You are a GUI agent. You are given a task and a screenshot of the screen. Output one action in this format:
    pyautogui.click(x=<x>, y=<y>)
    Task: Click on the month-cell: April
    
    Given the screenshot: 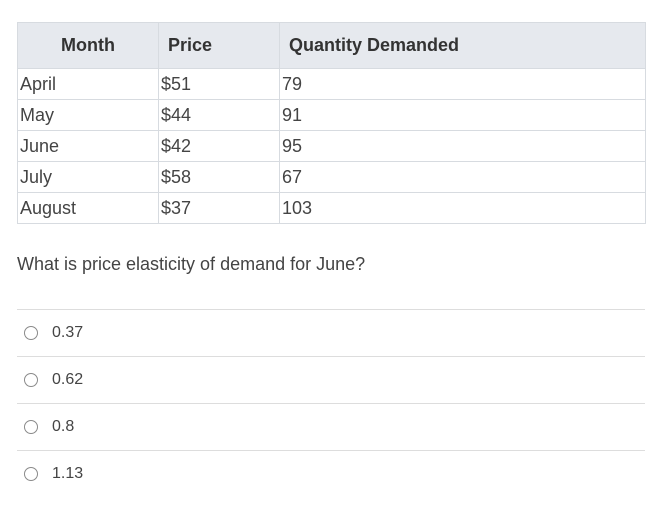 What is the action you would take?
    pyautogui.click(x=88, y=84)
    